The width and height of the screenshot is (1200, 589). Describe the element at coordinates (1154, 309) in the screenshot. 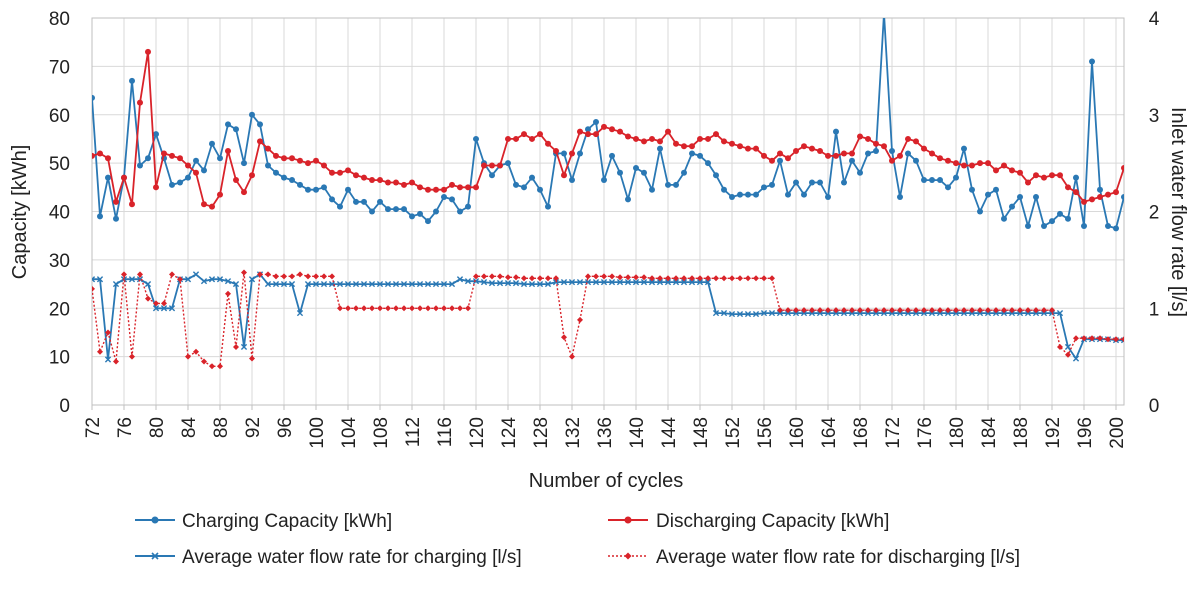

I see `y2-tick-label: 1` at that location.